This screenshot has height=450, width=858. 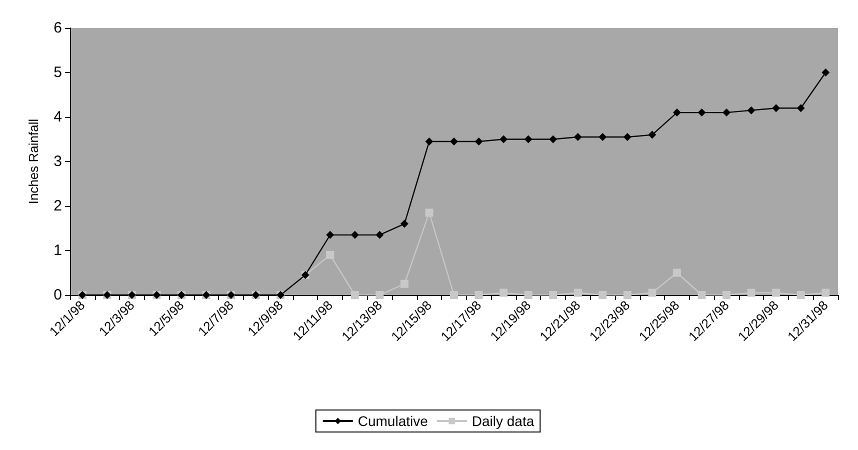 What do you see at coordinates (58, 161) in the screenshot?
I see `y-tick-label: 3` at bounding box center [58, 161].